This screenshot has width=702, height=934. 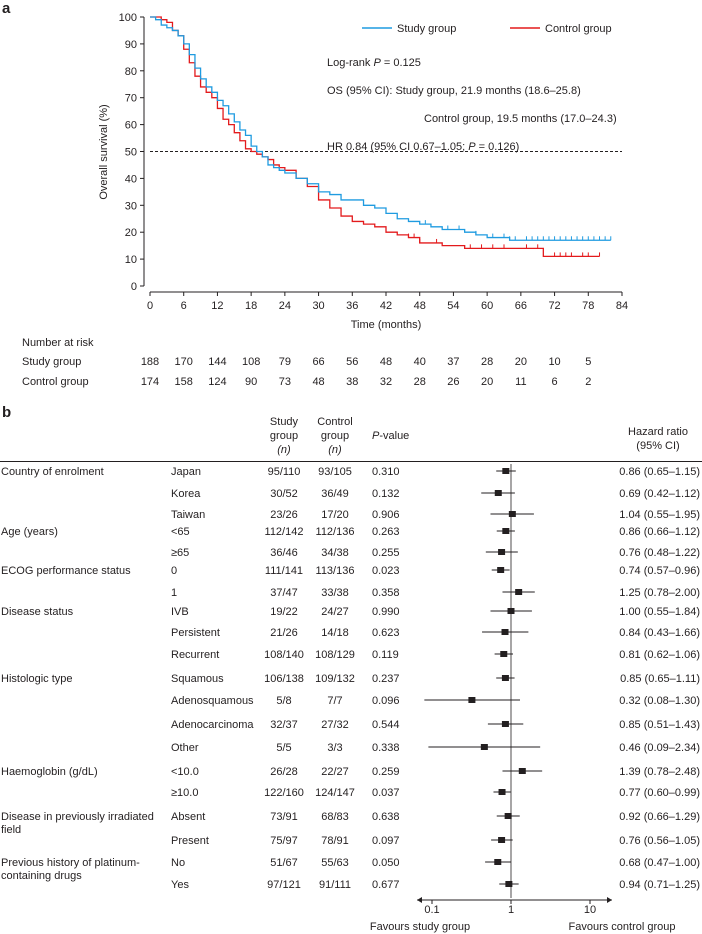 What do you see at coordinates (284, 817) in the screenshot?
I see `forest-study-count: 73/91` at bounding box center [284, 817].